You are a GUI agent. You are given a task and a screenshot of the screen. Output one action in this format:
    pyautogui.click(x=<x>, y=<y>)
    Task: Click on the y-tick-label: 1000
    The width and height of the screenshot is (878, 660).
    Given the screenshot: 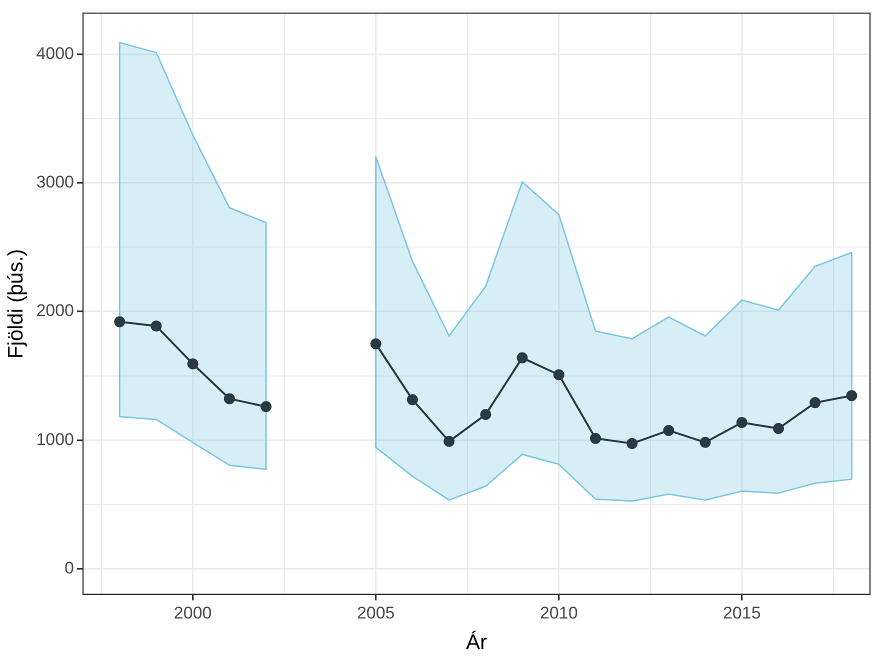 What is the action you would take?
    pyautogui.click(x=55, y=439)
    